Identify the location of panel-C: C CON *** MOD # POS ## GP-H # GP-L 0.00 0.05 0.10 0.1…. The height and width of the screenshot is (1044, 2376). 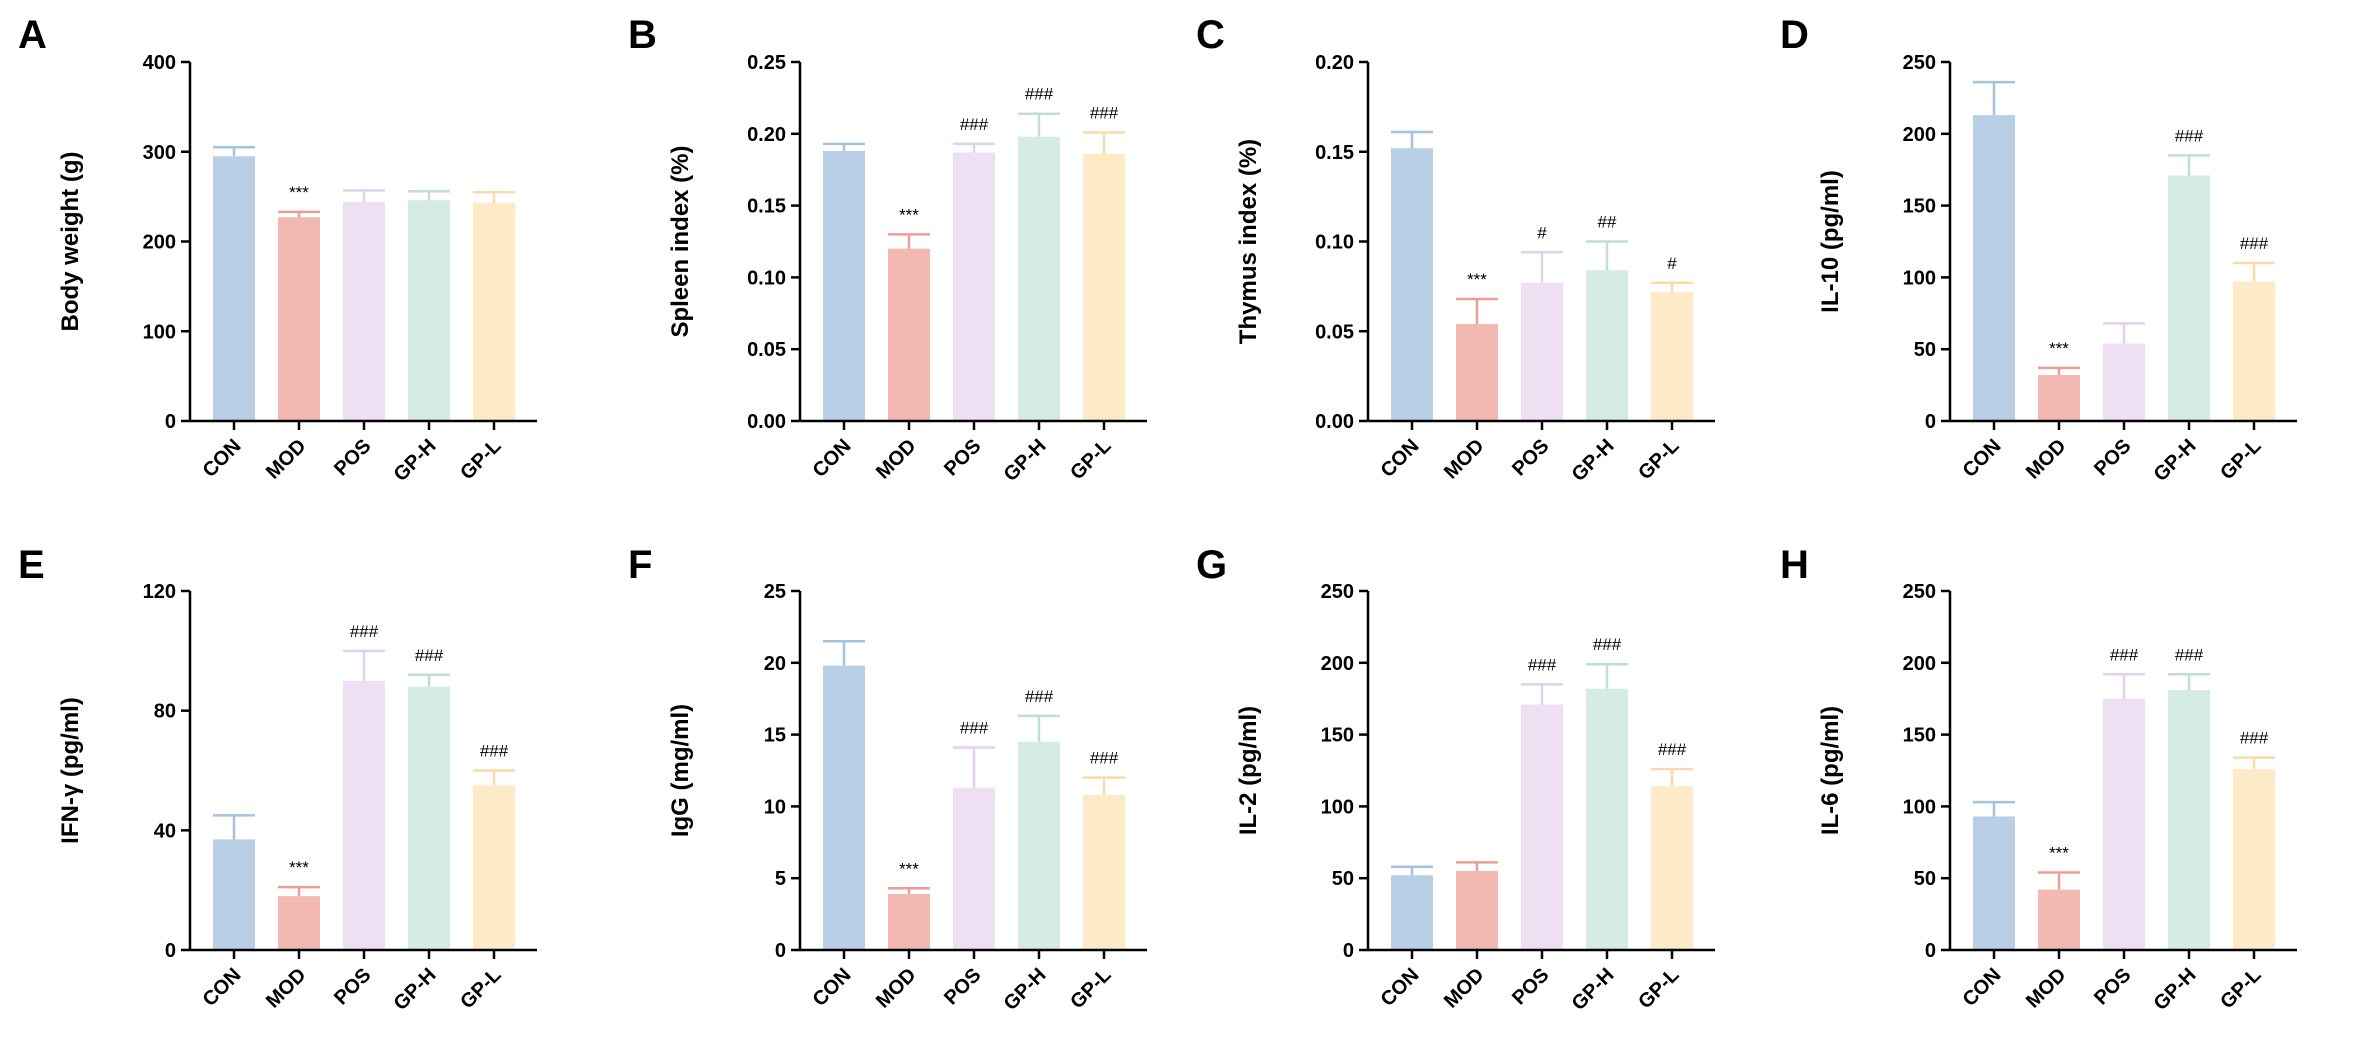
(1455, 249).